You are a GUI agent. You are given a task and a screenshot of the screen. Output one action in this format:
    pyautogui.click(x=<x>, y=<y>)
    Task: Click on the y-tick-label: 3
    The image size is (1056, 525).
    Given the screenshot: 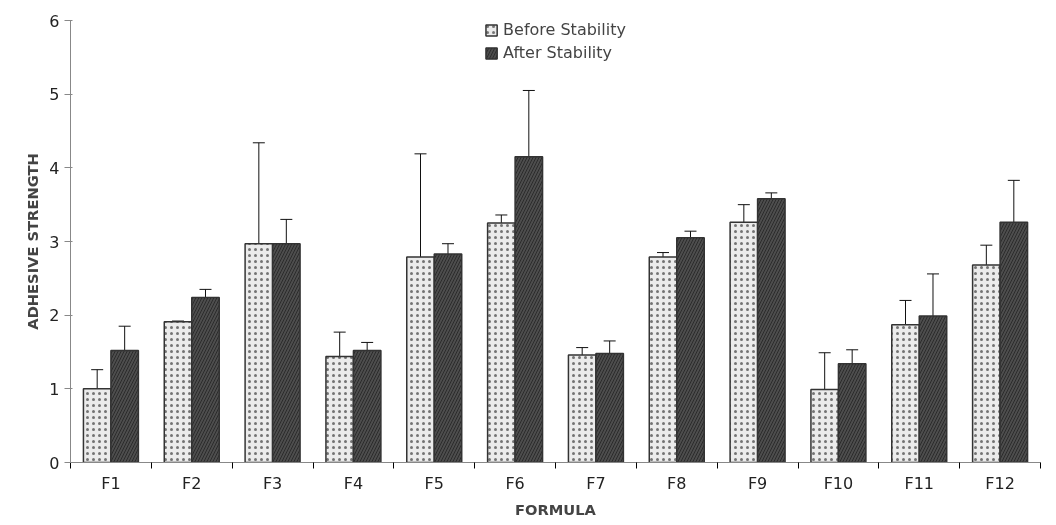 What is the action you would take?
    pyautogui.click(x=54, y=242)
    